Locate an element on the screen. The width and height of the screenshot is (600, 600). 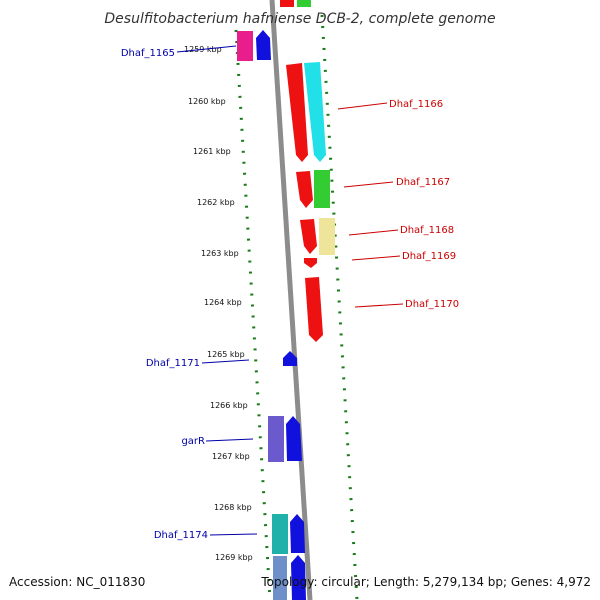
gene-label-dhaf-1170: Dhaf_1170 is located at coordinates (432, 304).